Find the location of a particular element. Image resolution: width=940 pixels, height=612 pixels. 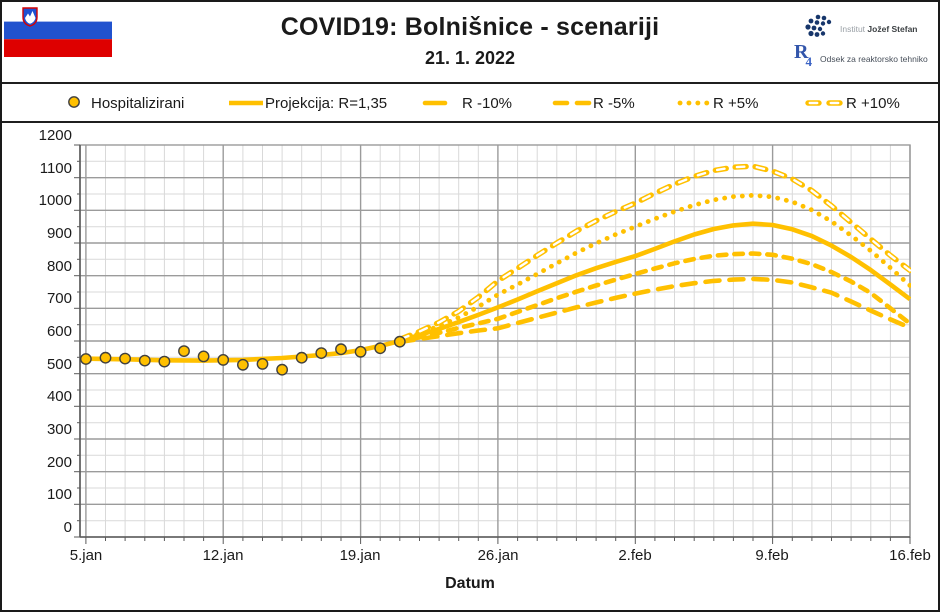

legend-label: R +10% is located at coordinates (873, 103).